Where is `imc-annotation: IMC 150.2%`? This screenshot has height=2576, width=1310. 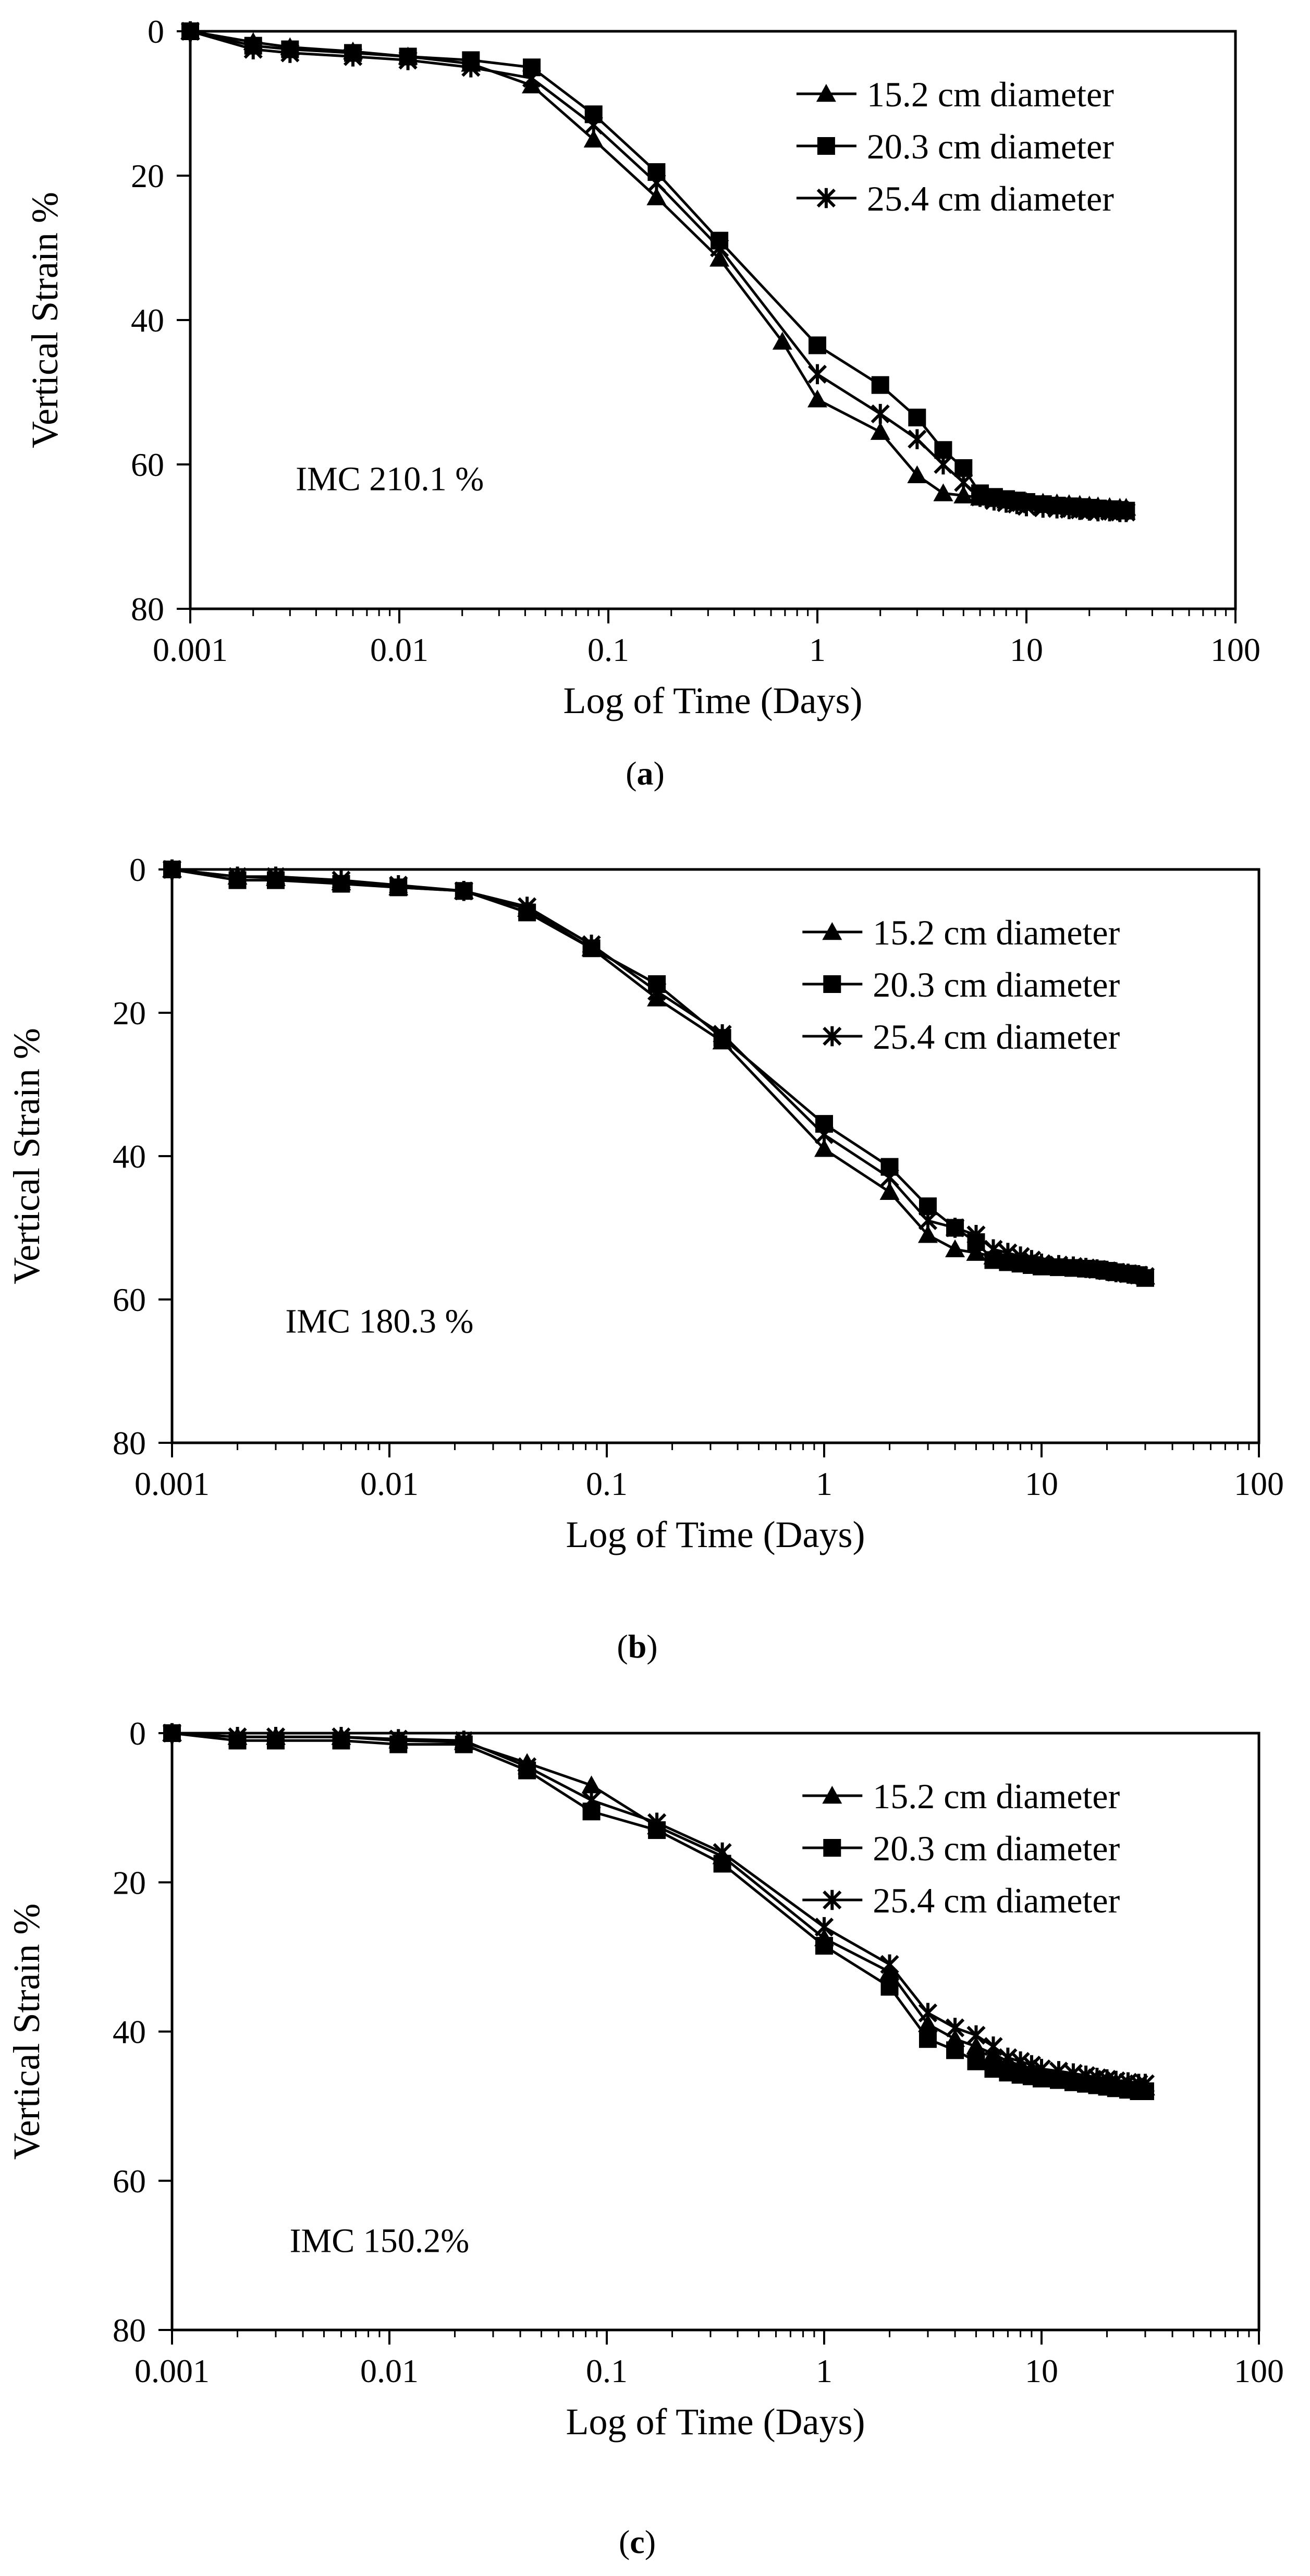
imc-annotation: IMC 150.2% is located at coordinates (380, 2241).